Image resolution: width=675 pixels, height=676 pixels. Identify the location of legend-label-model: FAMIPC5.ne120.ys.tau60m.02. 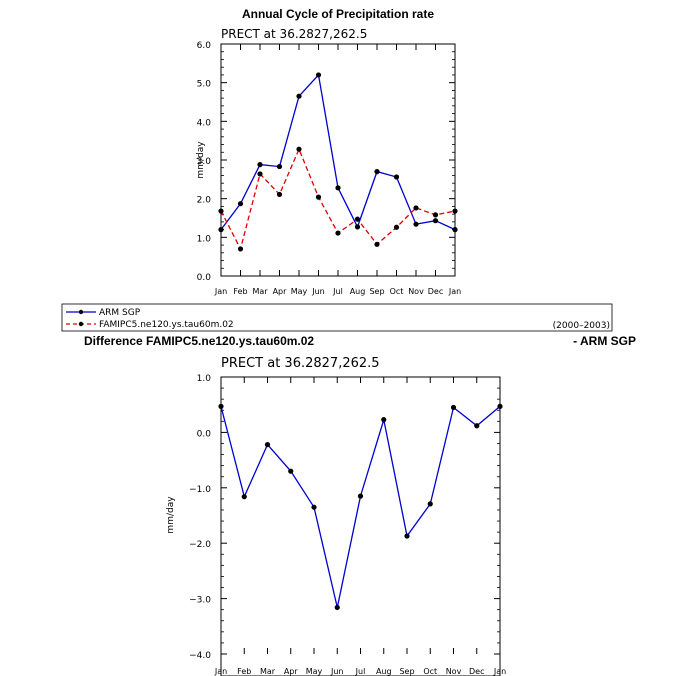
(166, 325).